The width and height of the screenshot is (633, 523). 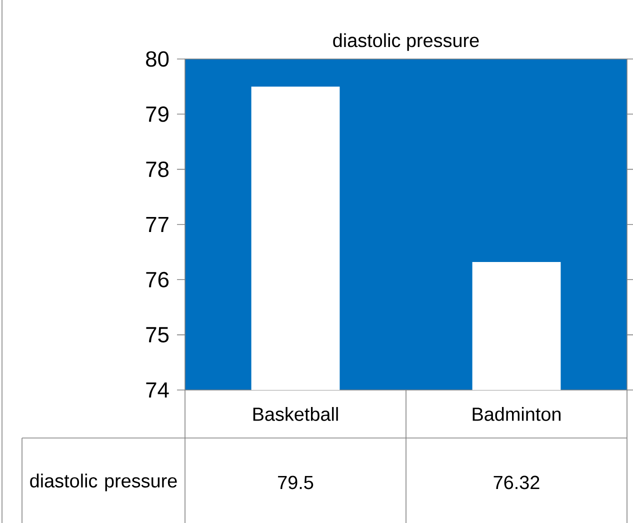 I want to click on text: diastolic pressure, so click(x=103, y=483).